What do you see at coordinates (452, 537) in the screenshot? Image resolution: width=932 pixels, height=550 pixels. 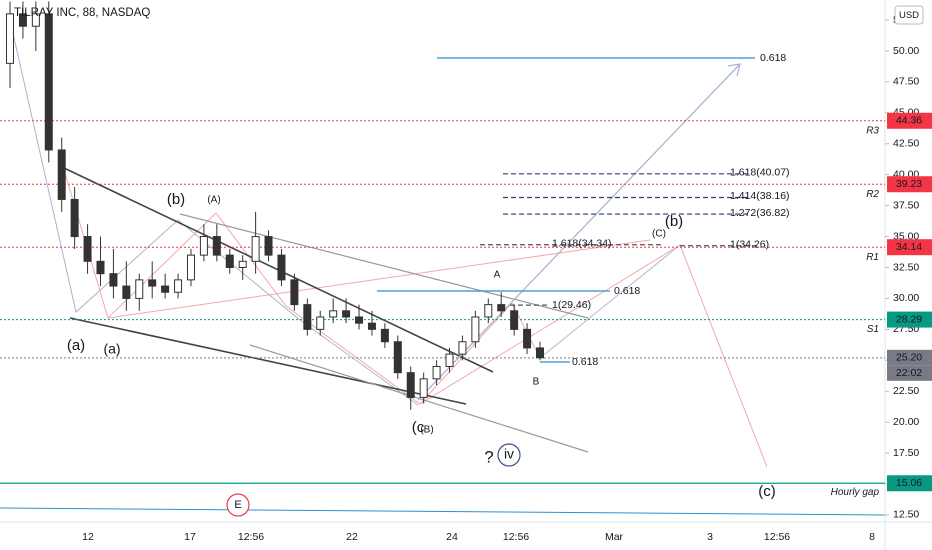 I see `x-tick-label: 24` at bounding box center [452, 537].